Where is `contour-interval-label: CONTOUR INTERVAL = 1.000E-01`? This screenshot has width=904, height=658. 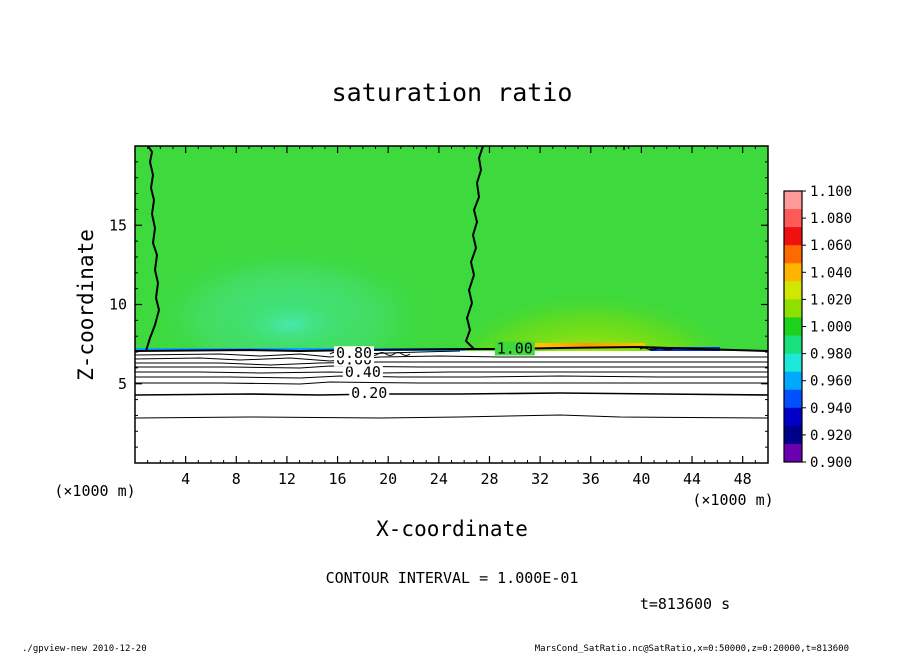
contour-interval-label: CONTOUR INTERVAL = 1.000E-01 is located at coordinates (452, 578).